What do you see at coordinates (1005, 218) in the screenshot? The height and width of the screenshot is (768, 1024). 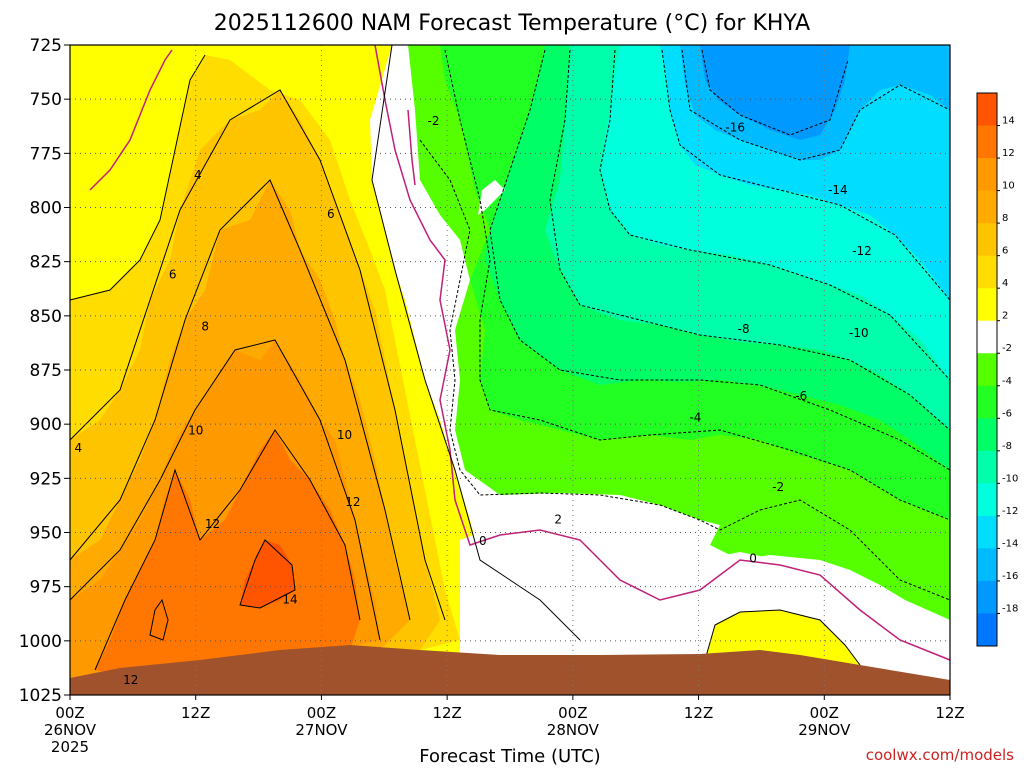 I see `colorbar-label: 8` at bounding box center [1005, 218].